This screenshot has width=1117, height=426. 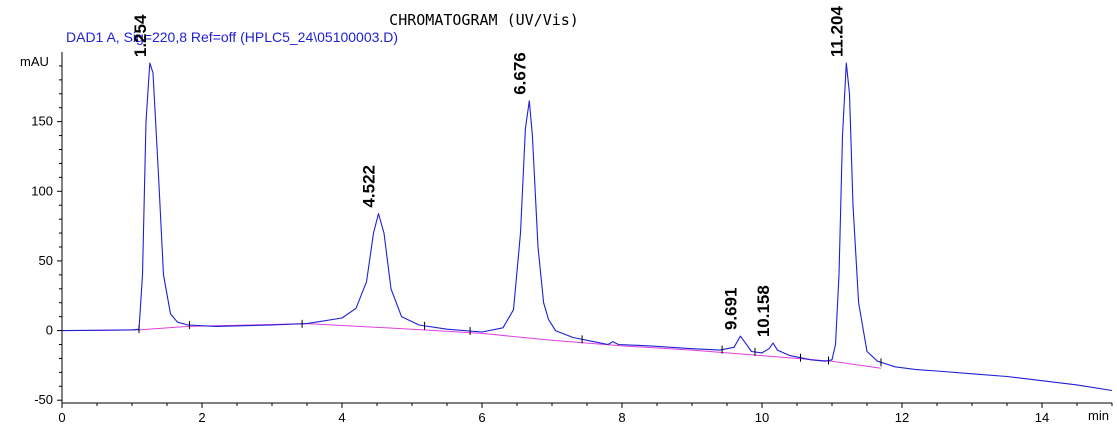 What do you see at coordinates (140, 35) in the screenshot?
I see `peak-label: 1.254` at bounding box center [140, 35].